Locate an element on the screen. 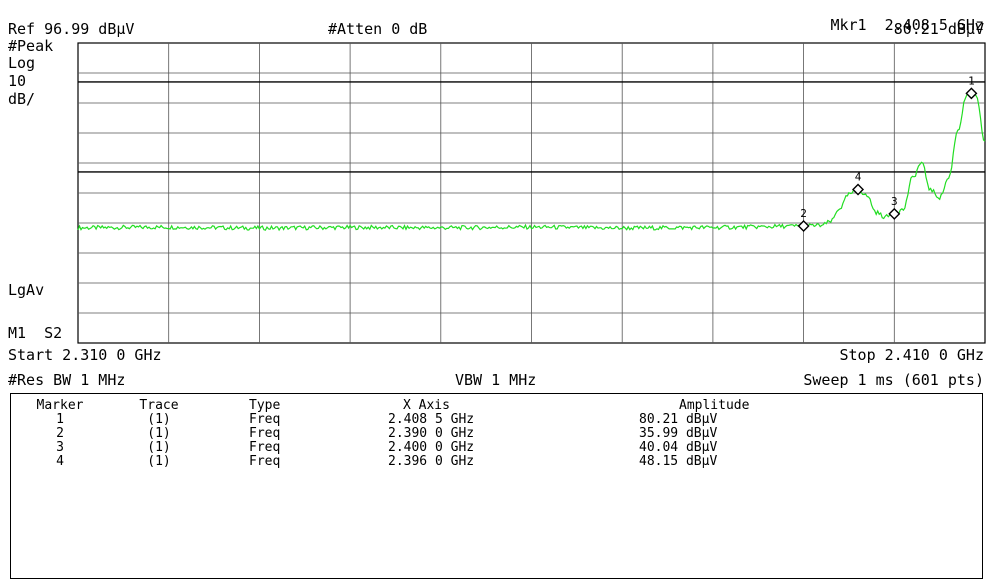  marker-1-diamond is located at coordinates (971, 93).